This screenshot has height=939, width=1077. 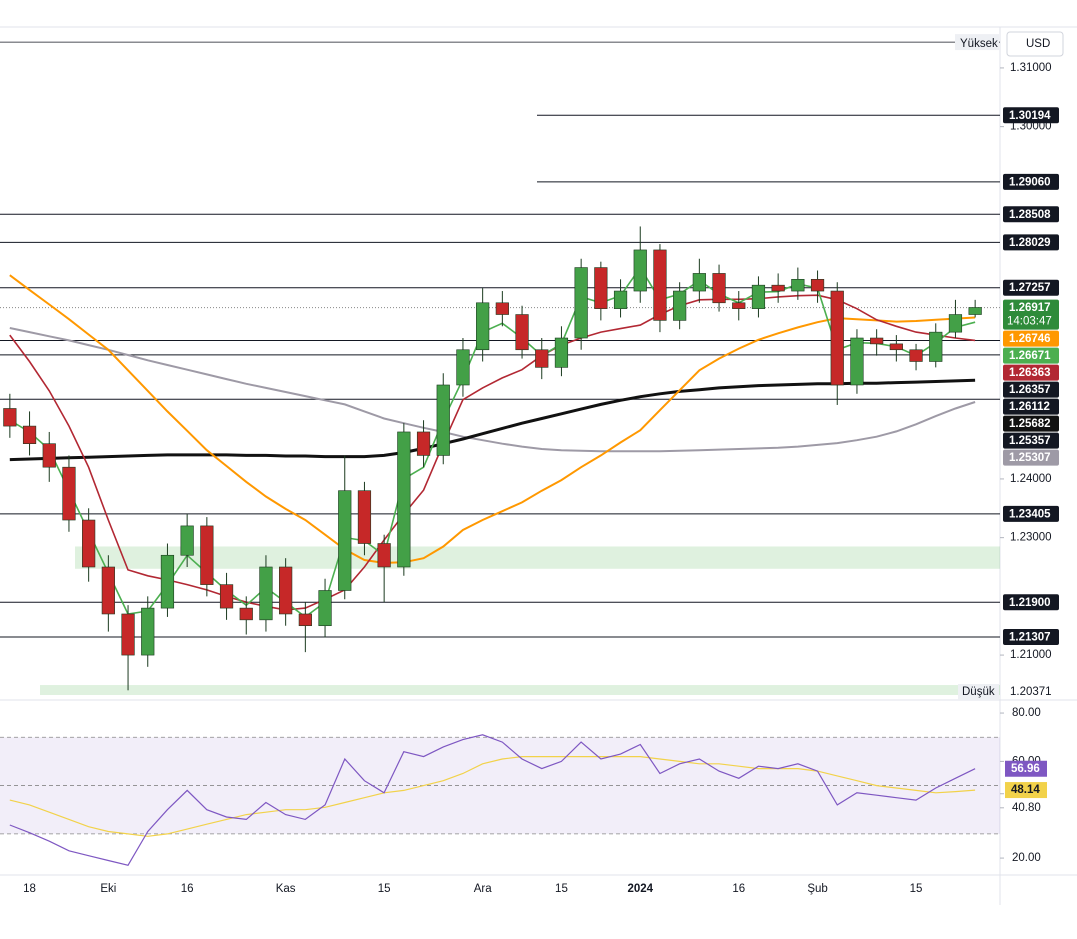 I want to click on low-label: Düşük, so click(x=978, y=692).